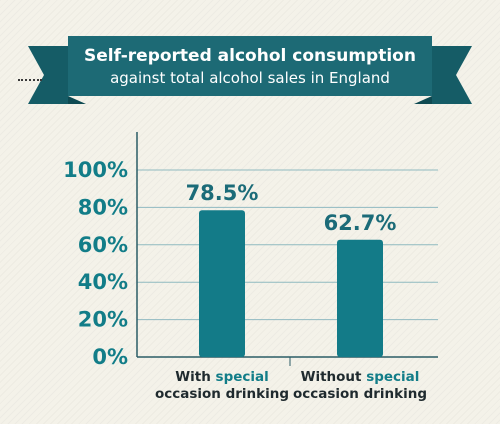 The width and height of the screenshot is (500, 424). I want to click on banner-right-fold, so click(423, 100).